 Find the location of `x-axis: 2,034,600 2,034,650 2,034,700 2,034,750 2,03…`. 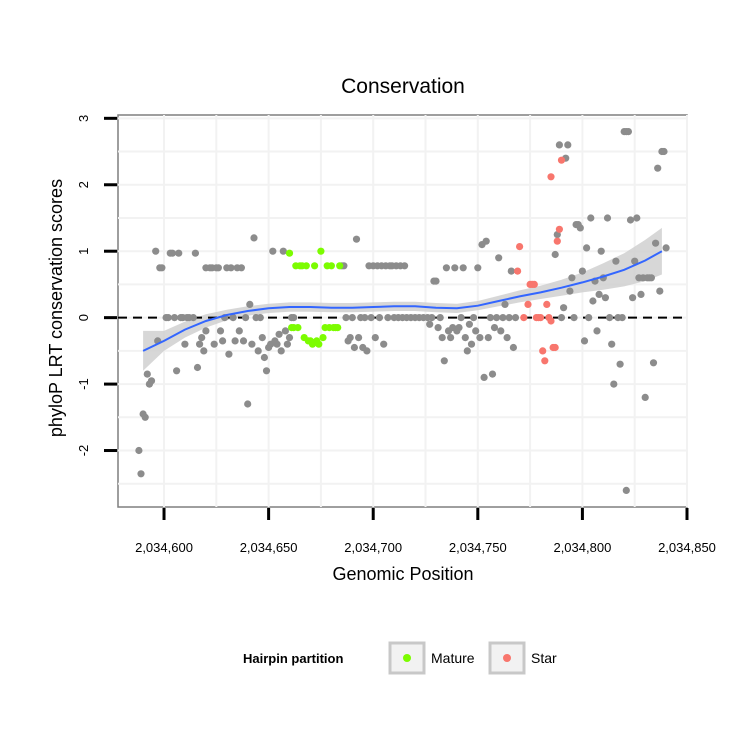

x-axis: 2,034,600 2,034,650 2,034,700 2,034,750 2,03… is located at coordinates (425, 531).